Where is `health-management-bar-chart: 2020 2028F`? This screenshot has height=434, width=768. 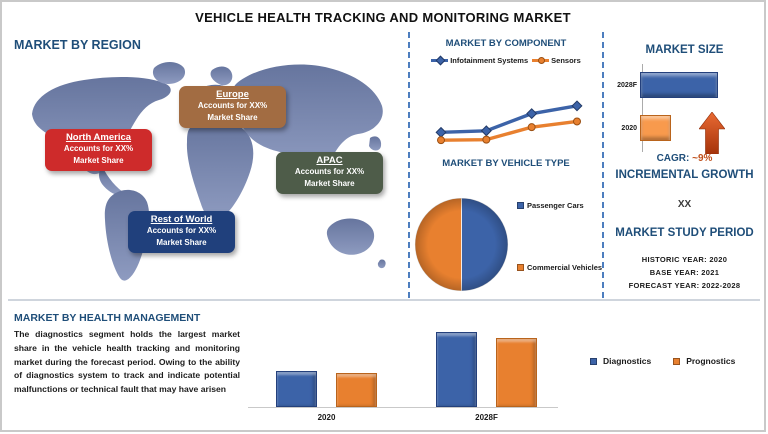
health-management-bar-chart: 2020 2028F is located at coordinates (403, 367).